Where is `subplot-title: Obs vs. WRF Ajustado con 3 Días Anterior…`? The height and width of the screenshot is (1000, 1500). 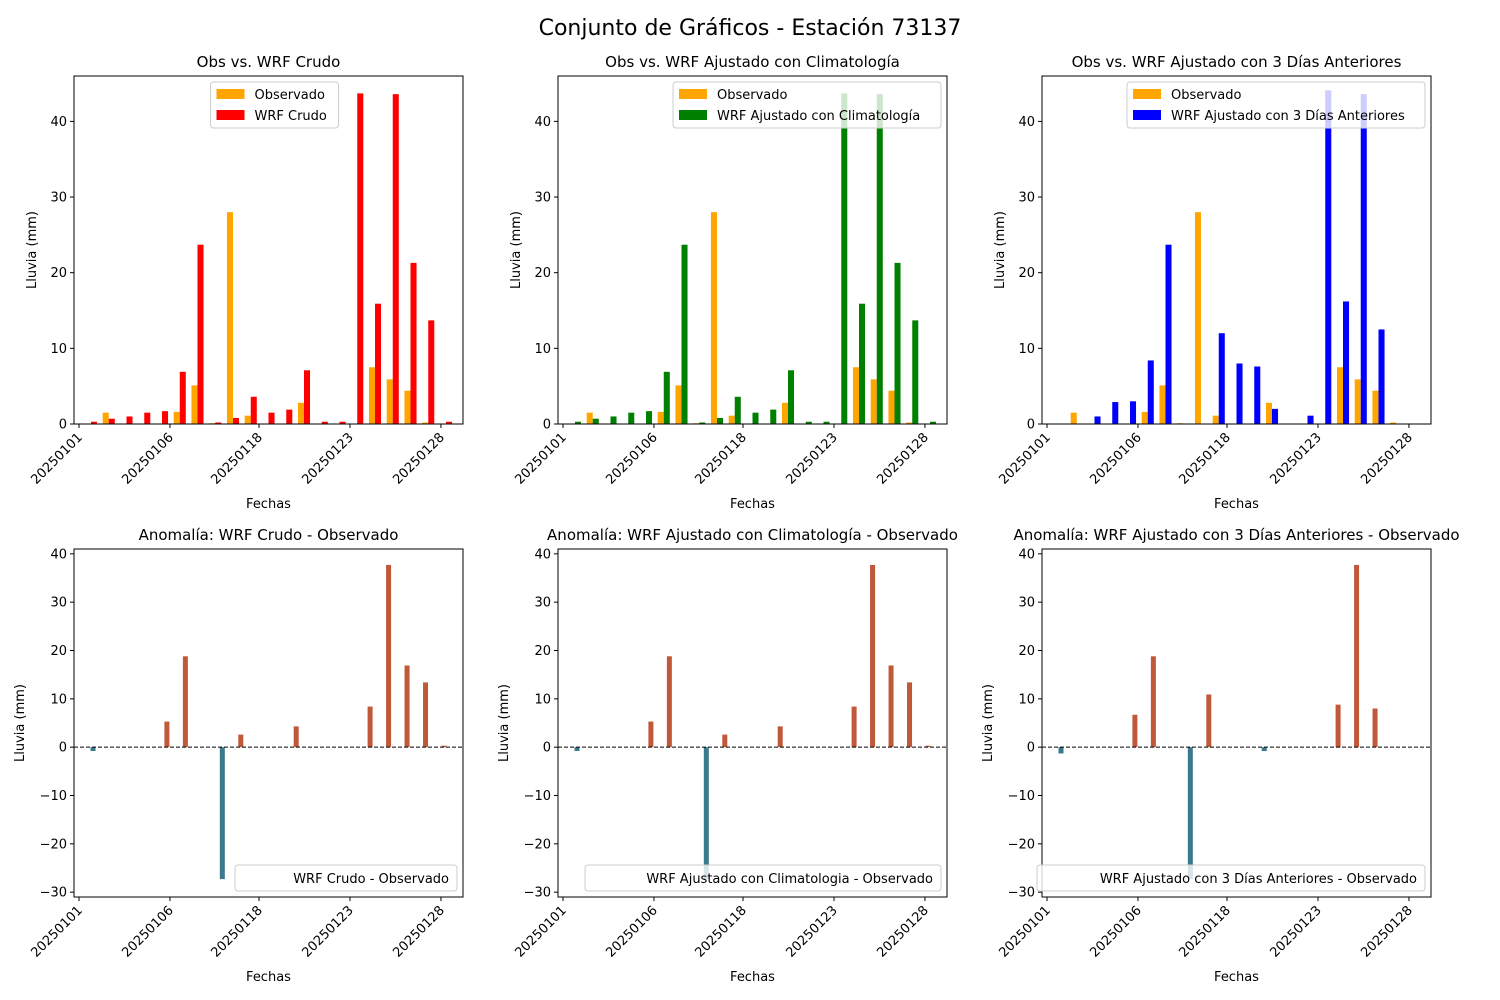
subplot-title: Obs vs. WRF Ajustado con 3 Días Anterior… is located at coordinates (1237, 62).